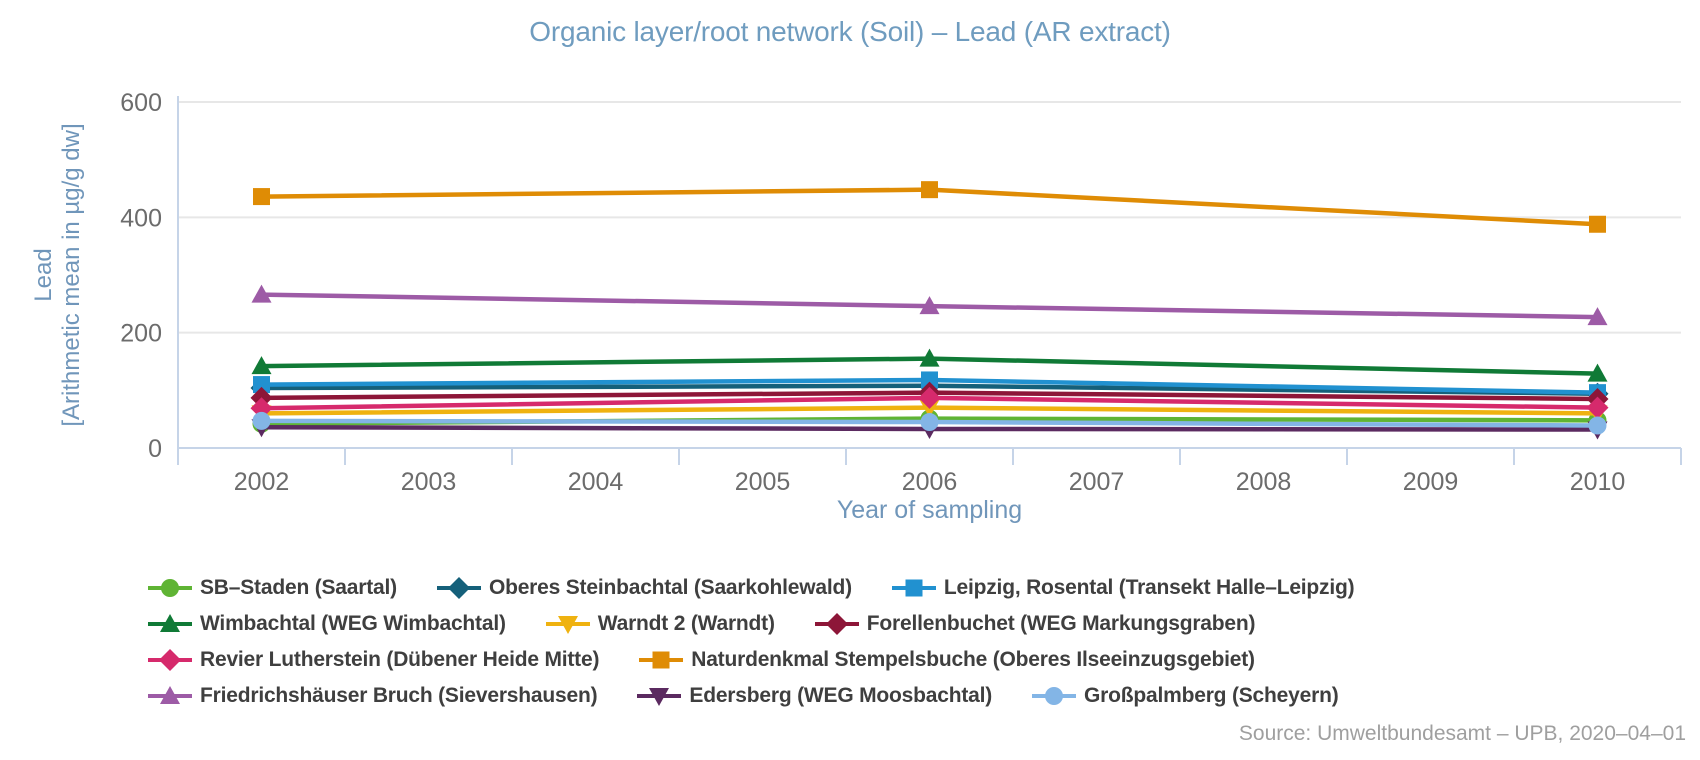 The height and width of the screenshot is (760, 1700). I want to click on legend-item-11: Großpalmberg (Scheyern), so click(1185, 696).